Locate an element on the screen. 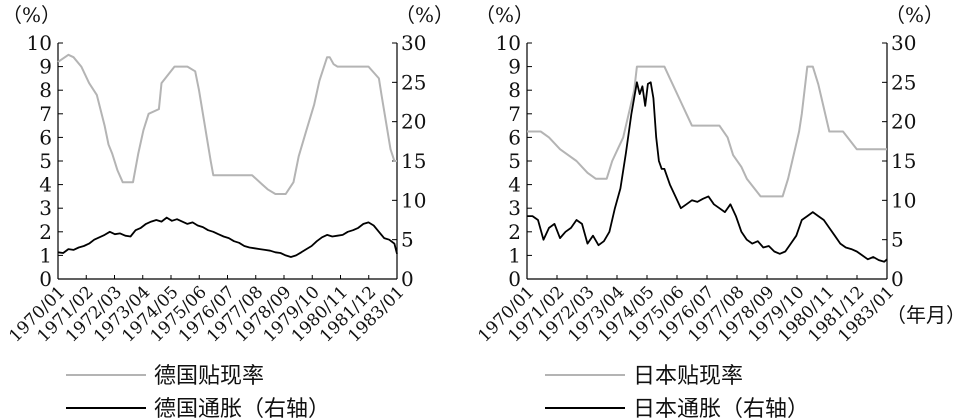  legend-label-2: 德国通胀（右轴） is located at coordinates (242, 408).